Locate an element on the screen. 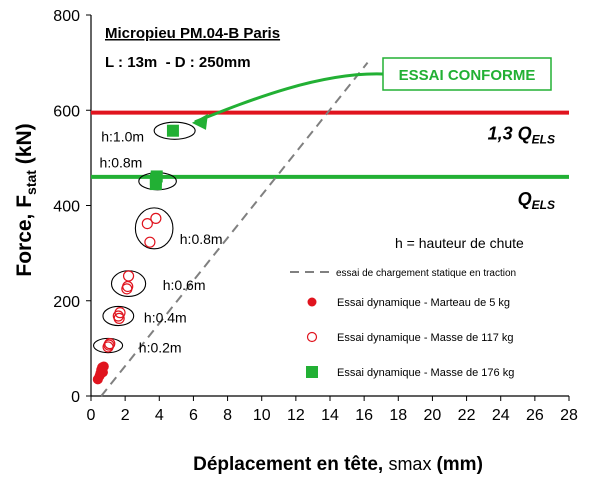 The image size is (591, 480). callout-box is located at coordinates (467, 74).